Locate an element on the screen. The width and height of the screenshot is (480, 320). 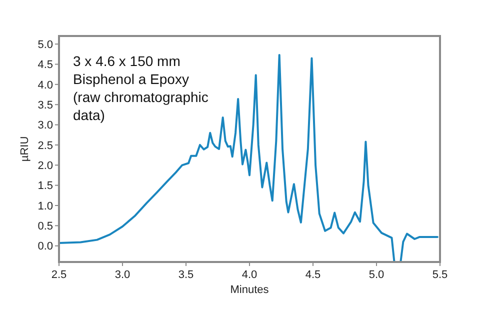
annotation: (raw chromatographic data) is located at coordinates (140, 106).